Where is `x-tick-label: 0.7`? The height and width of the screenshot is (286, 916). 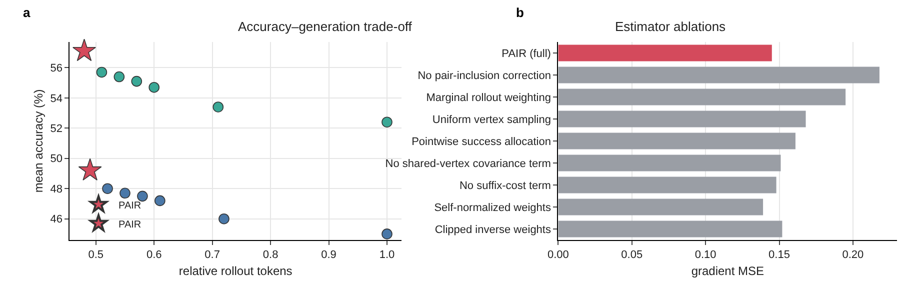
x-tick-label: 0.7 is located at coordinates (212, 255).